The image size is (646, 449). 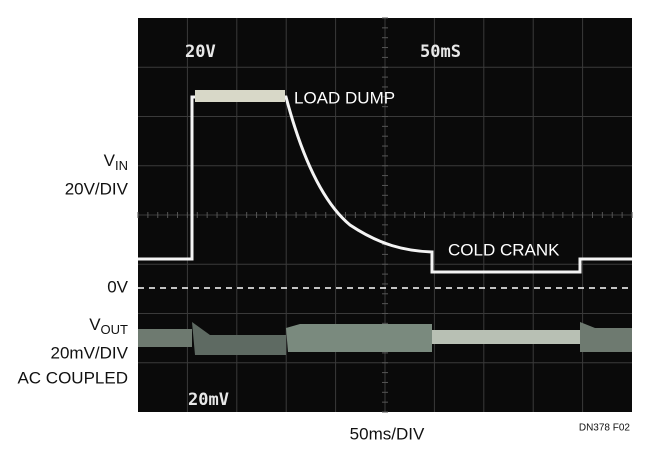 What do you see at coordinates (117, 286) in the screenshot?
I see `zero-label: 0V` at bounding box center [117, 286].